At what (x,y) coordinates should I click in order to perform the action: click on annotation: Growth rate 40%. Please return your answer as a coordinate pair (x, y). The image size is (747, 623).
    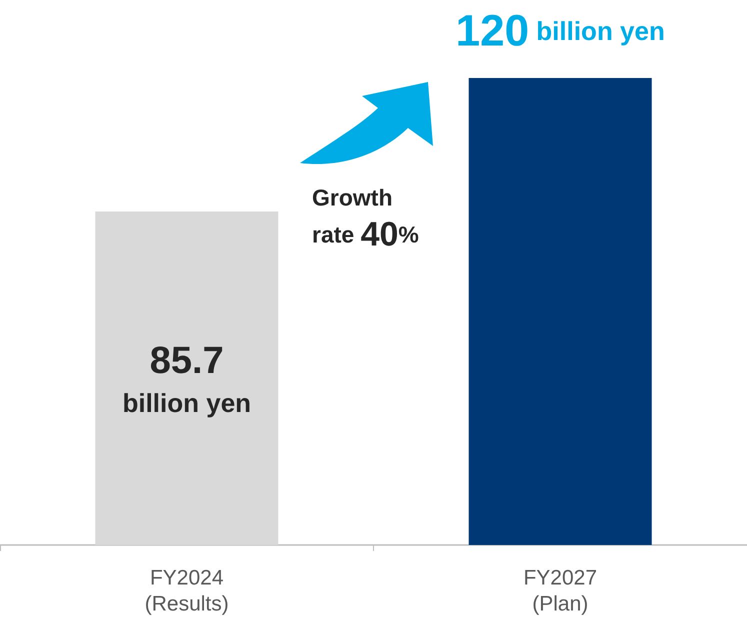
    Looking at the image, I should click on (365, 219).